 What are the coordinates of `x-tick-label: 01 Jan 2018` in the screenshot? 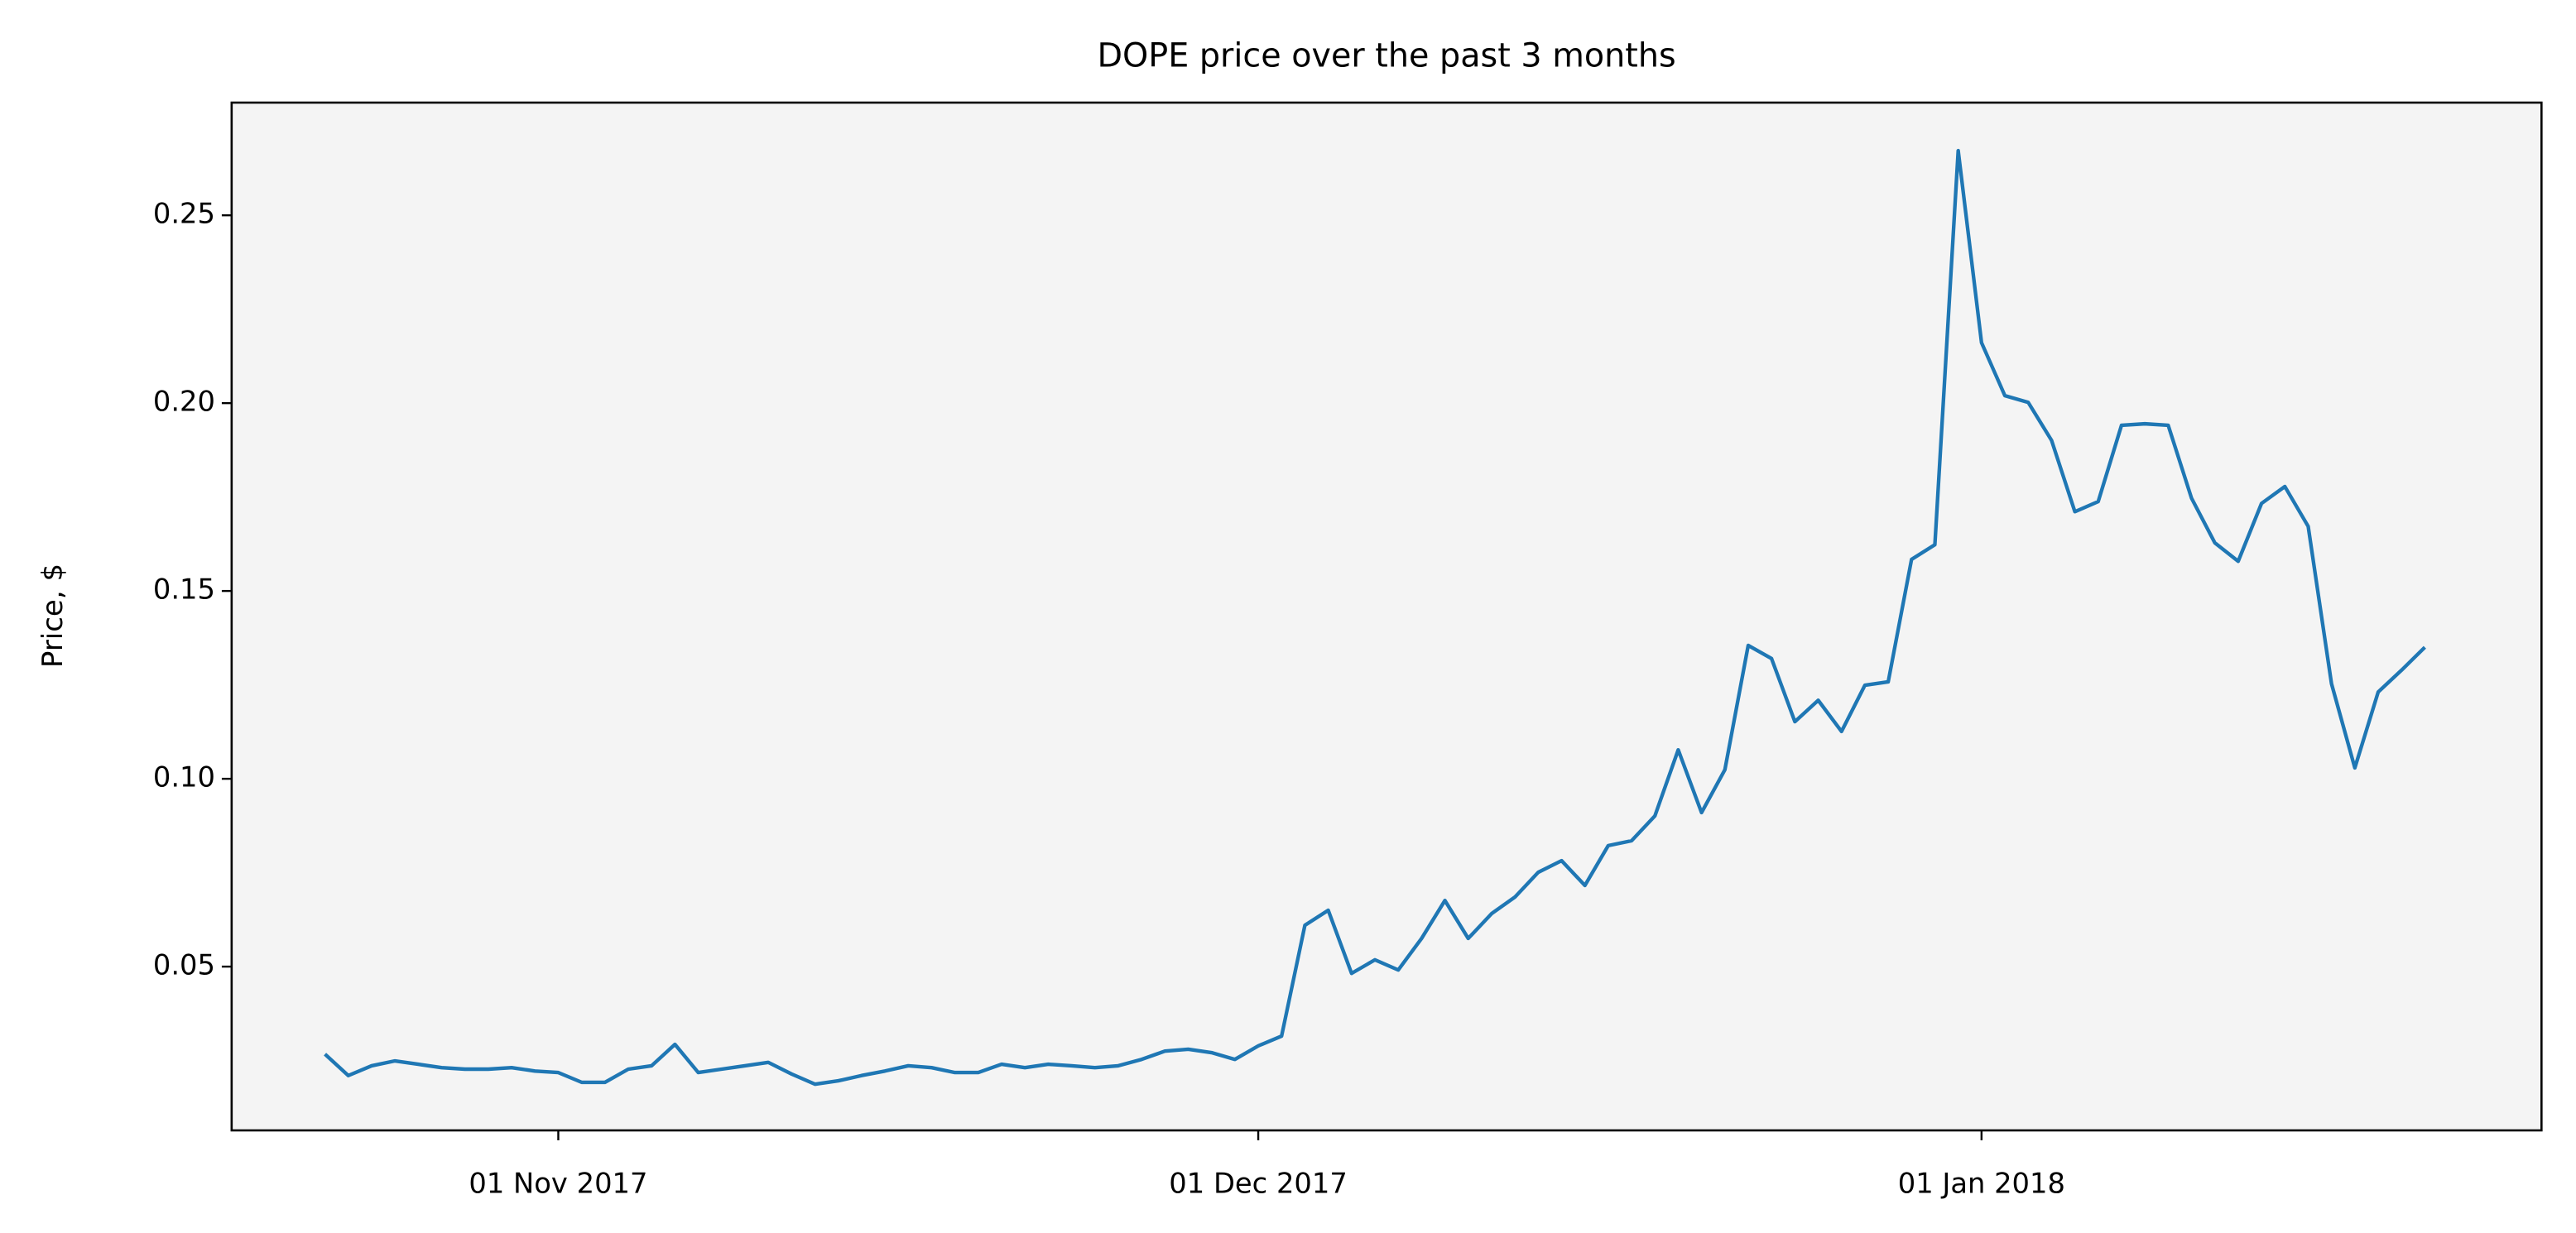 It's located at (1981, 1183).